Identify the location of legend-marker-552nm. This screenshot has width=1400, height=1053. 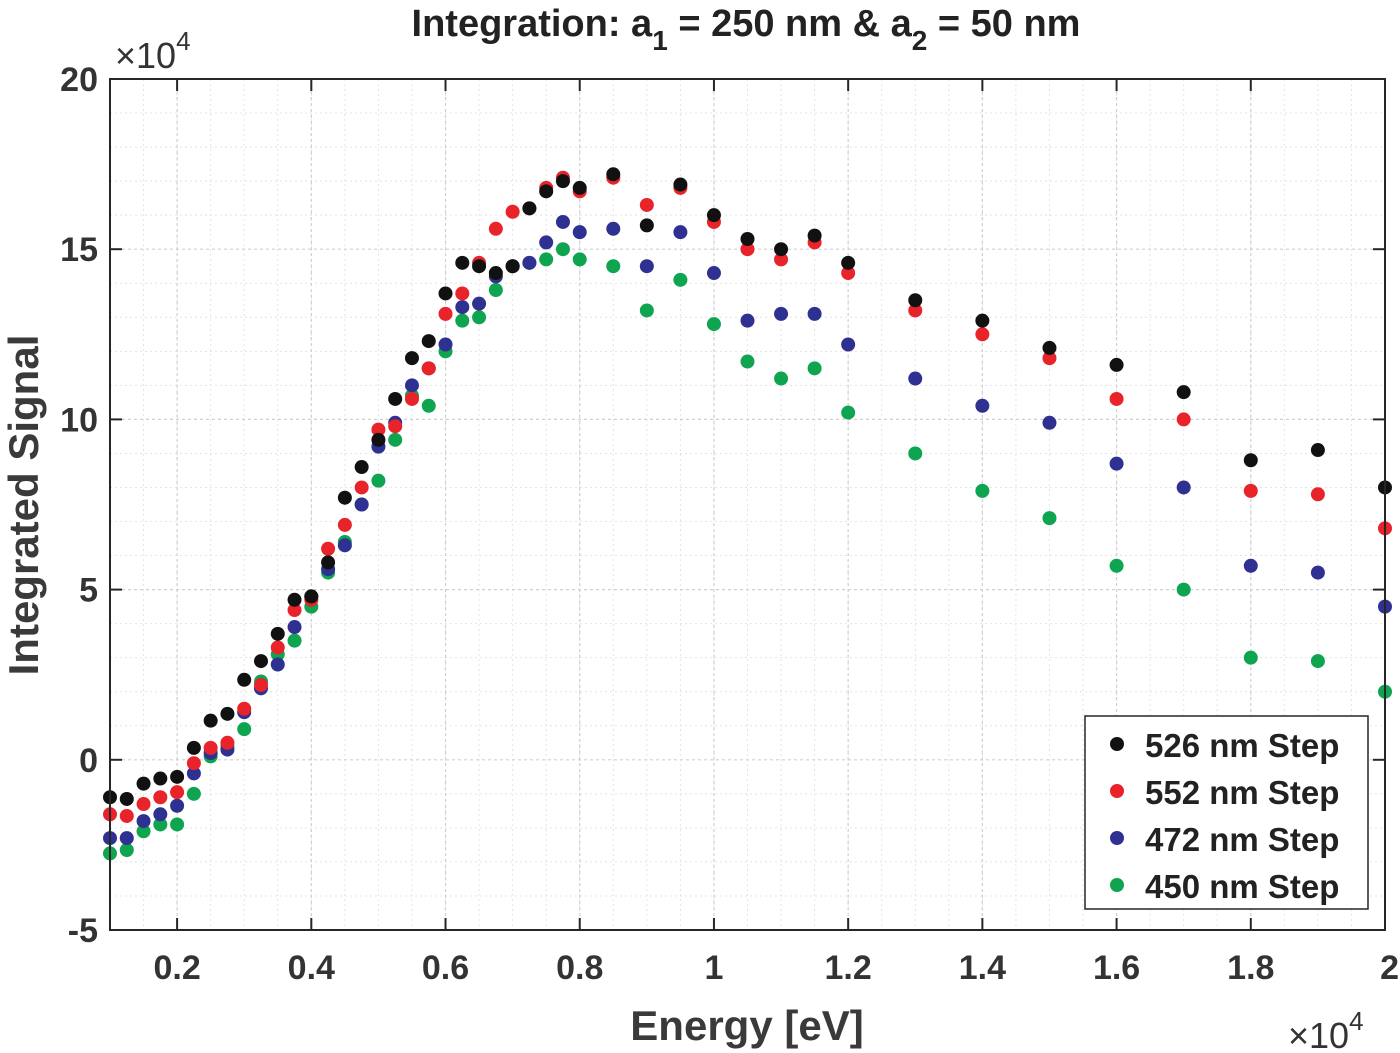
(1117, 791).